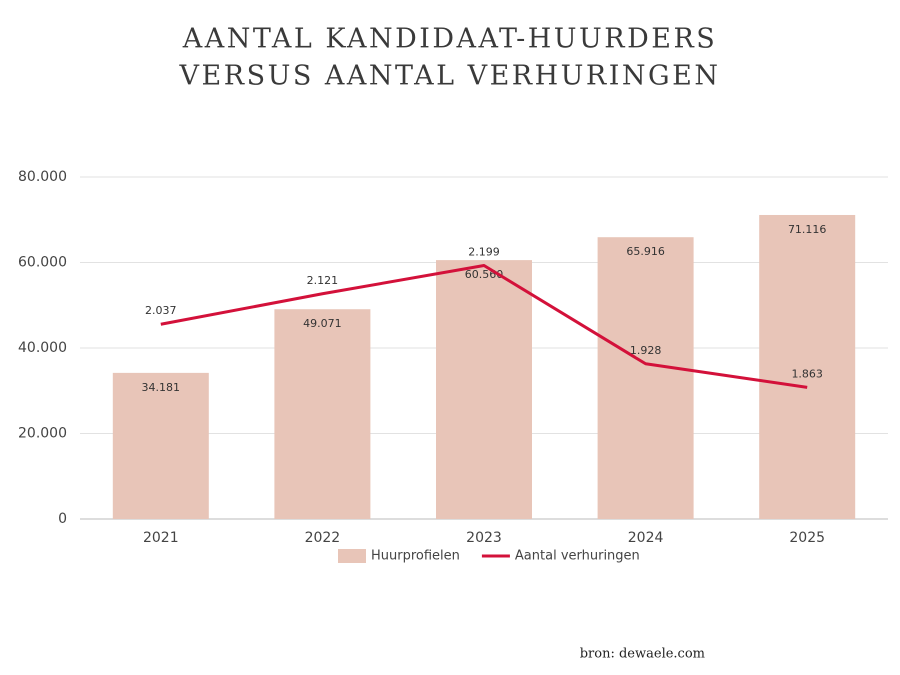  Describe the element at coordinates (645, 251) in the screenshot. I see `value-label: 65.916` at that location.